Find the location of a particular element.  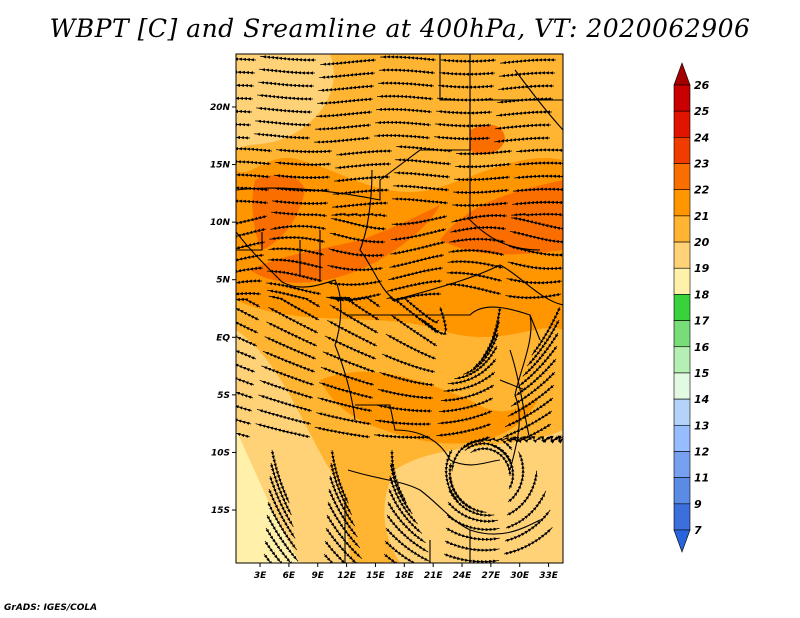

lon-label: 9E is located at coordinates (318, 576).